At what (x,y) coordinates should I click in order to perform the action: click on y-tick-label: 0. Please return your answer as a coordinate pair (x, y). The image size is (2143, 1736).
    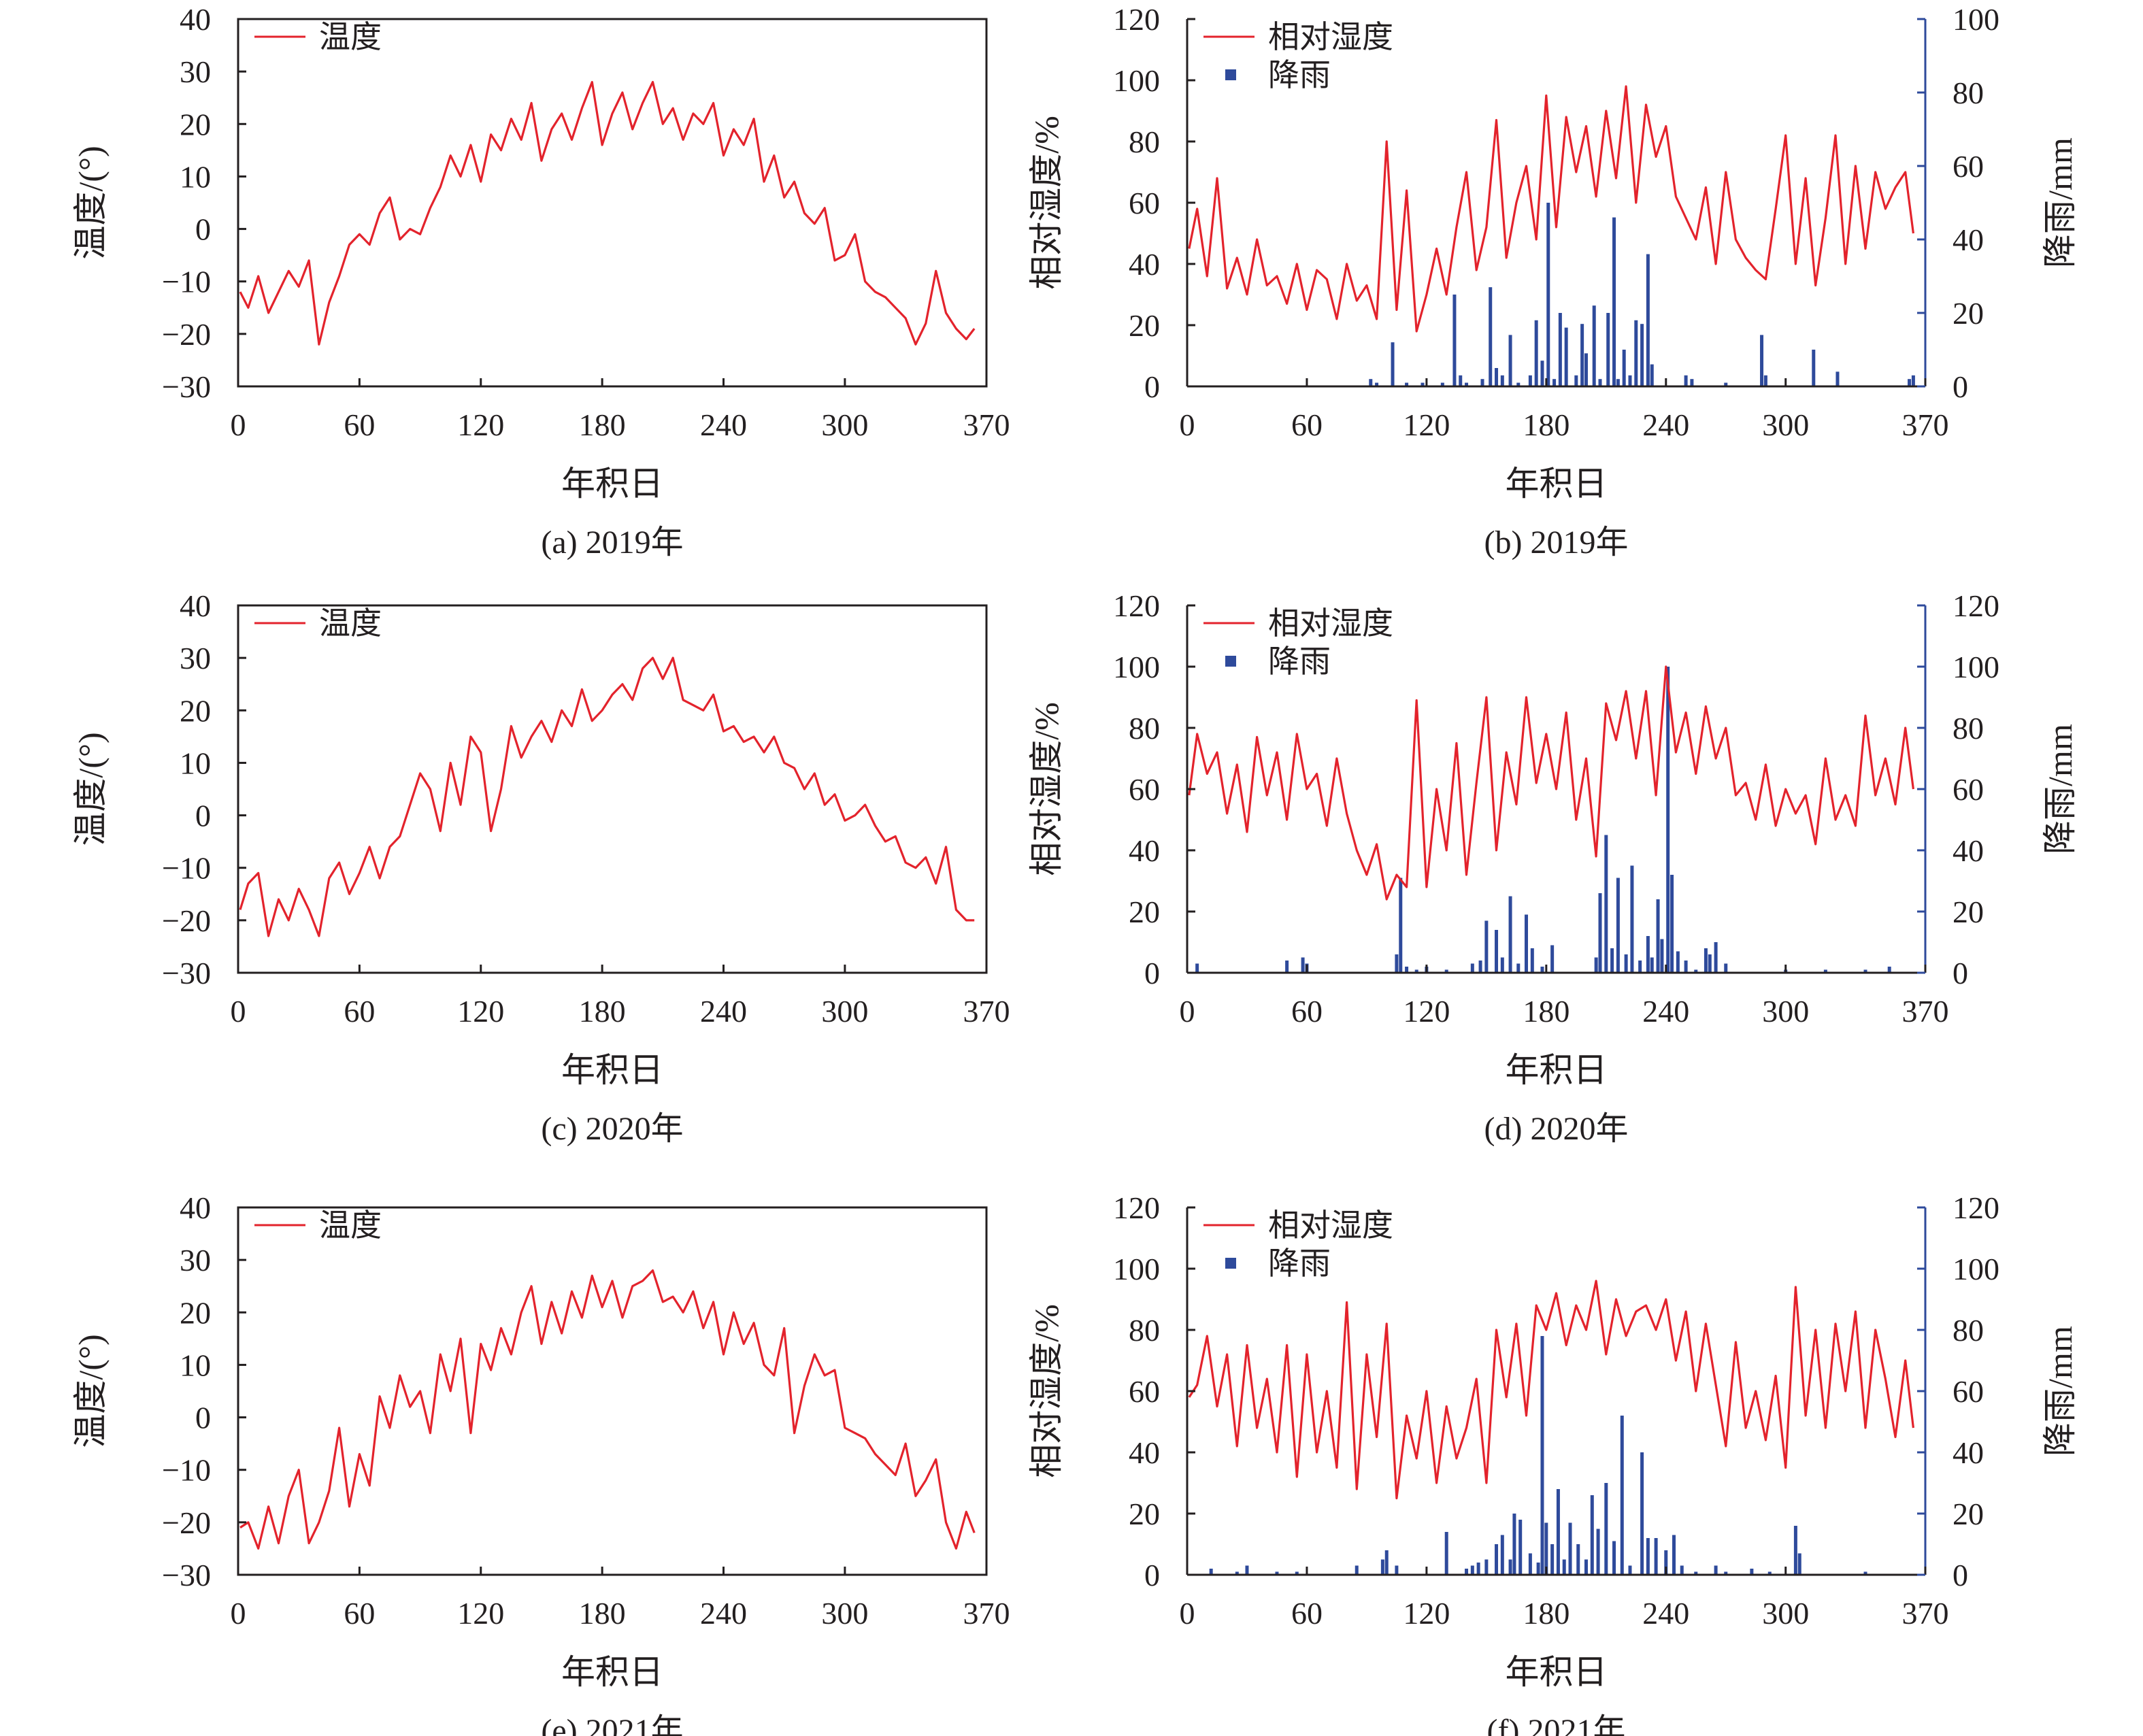
    Looking at the image, I should click on (1152, 386).